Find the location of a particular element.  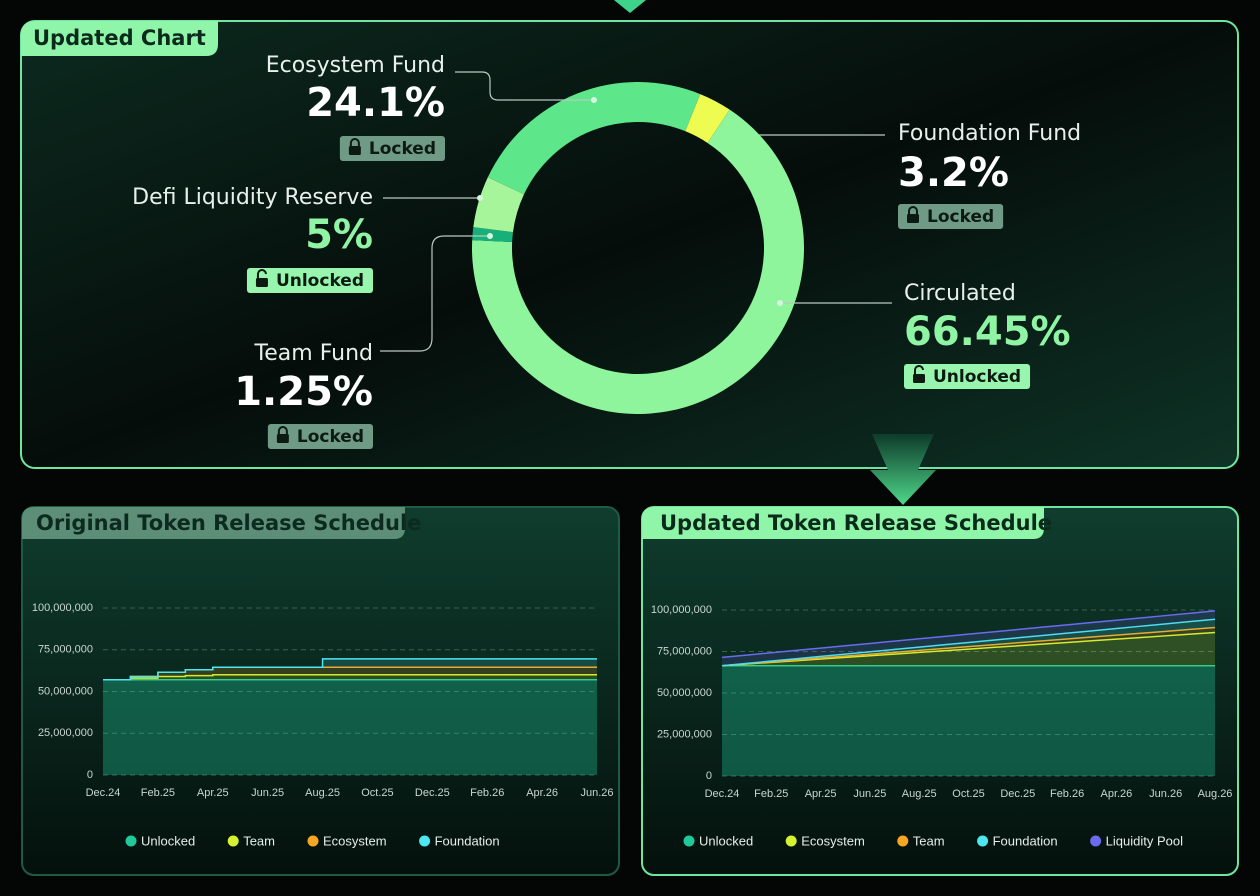

x-tick-label: Oct.25 is located at coordinates (377, 793).